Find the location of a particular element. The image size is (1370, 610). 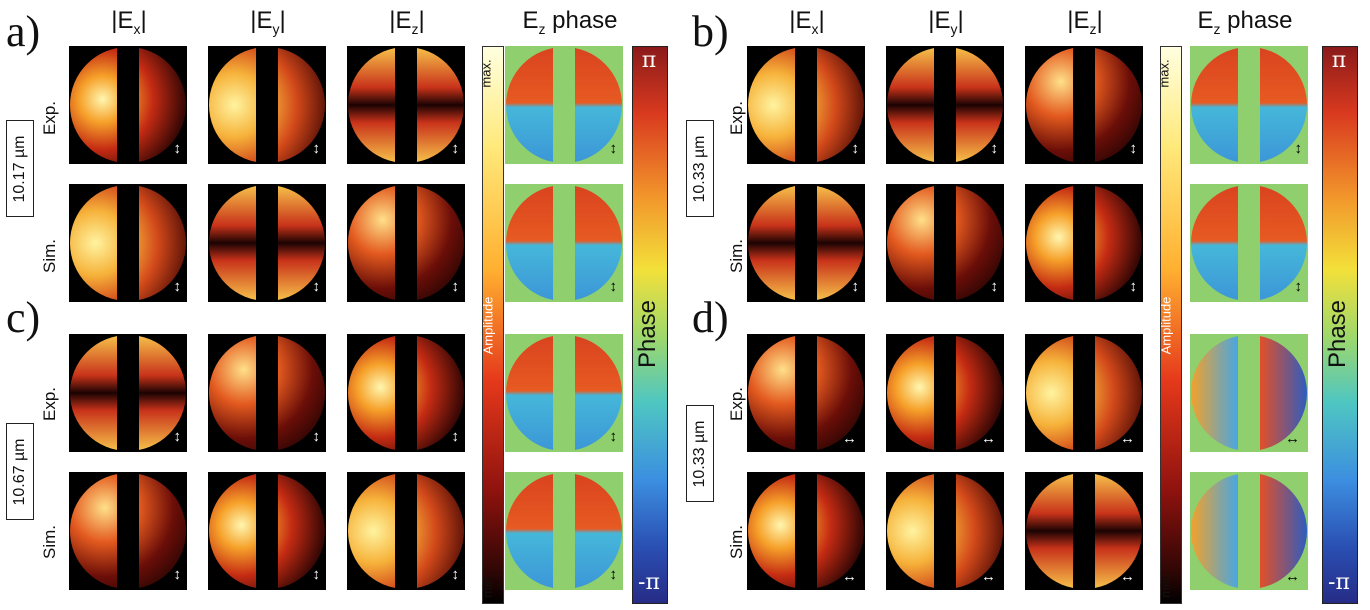

row-label-exp-b: Exp. is located at coordinates (736, 118).